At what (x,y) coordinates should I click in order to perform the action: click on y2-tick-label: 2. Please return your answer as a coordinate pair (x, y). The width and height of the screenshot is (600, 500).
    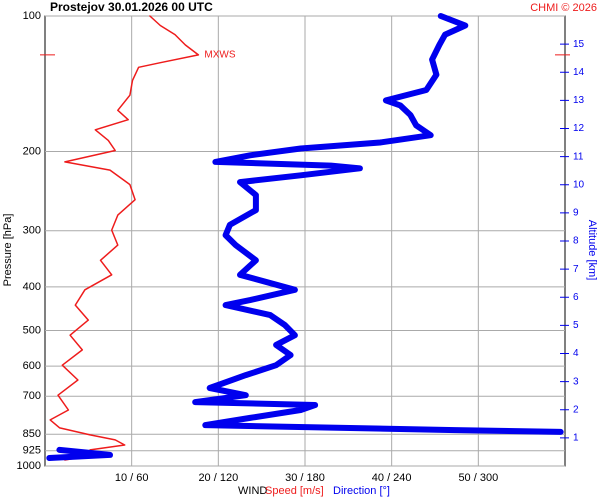
    Looking at the image, I should click on (576, 409).